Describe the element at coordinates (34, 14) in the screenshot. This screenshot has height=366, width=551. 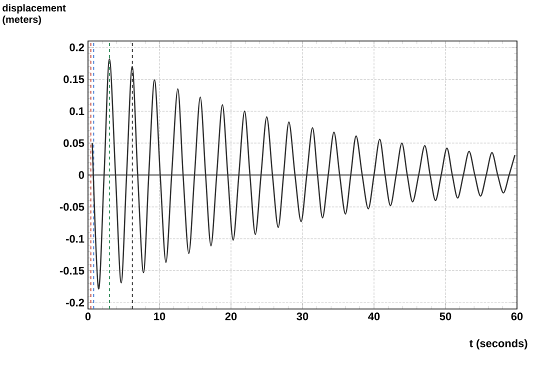
I see `y-axis-title: displacement (meters)` at that location.